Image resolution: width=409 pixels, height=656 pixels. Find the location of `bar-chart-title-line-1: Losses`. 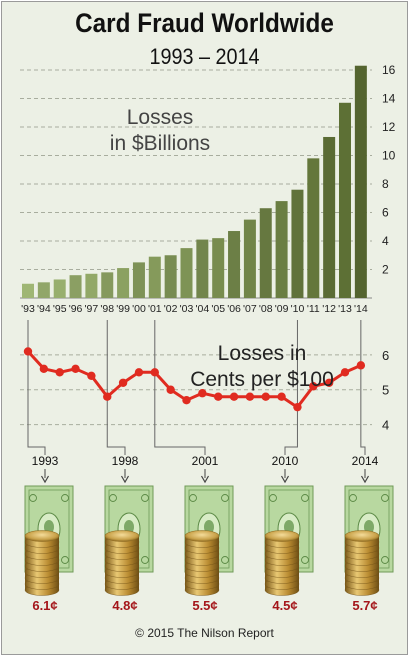

bar-chart-title-line-1: Losses is located at coordinates (160, 117).